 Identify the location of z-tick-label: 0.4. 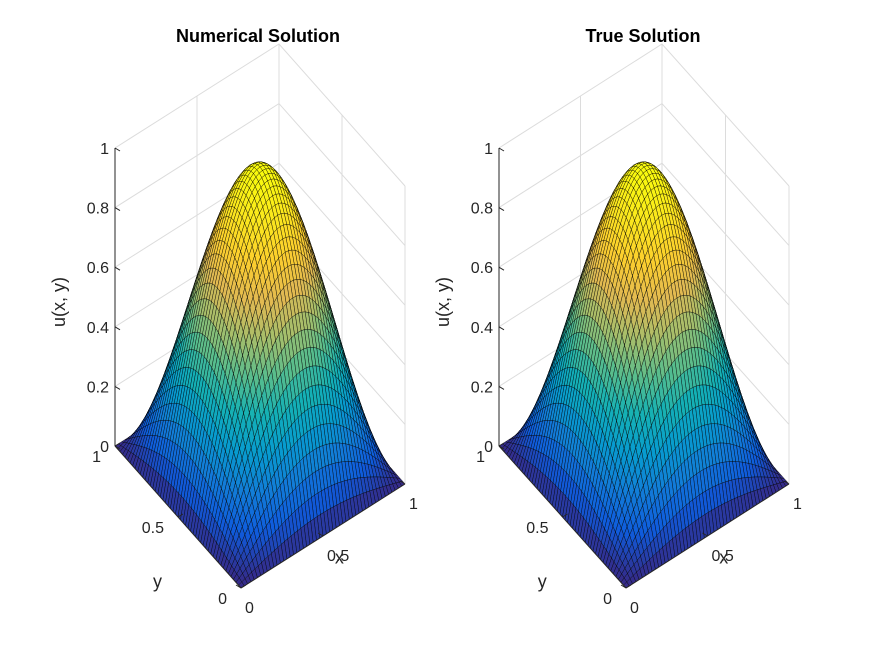
(98, 328).